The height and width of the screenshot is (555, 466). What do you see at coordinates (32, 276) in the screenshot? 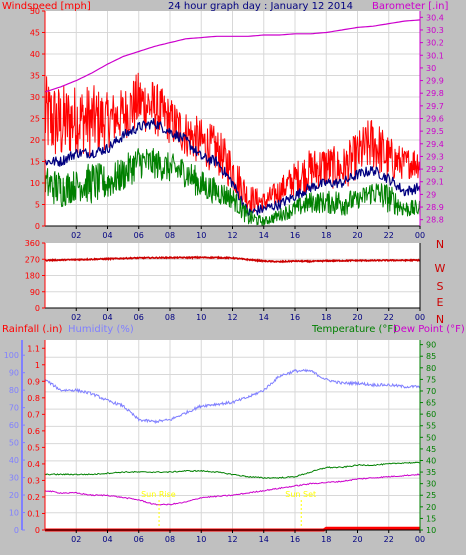
I see `direction-tick-label: 180` at bounding box center [32, 276].